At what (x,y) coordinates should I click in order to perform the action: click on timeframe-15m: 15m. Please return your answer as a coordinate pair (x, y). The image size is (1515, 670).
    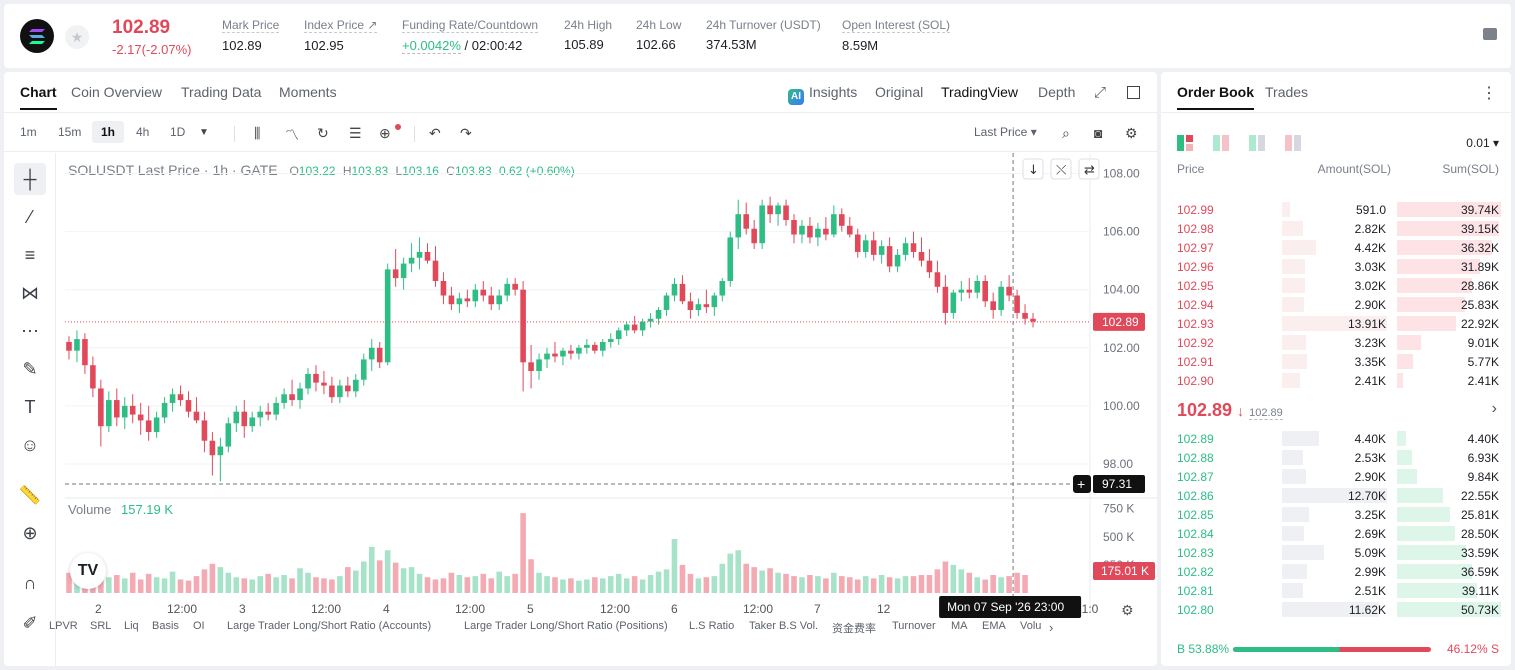
    Looking at the image, I should click on (70, 132).